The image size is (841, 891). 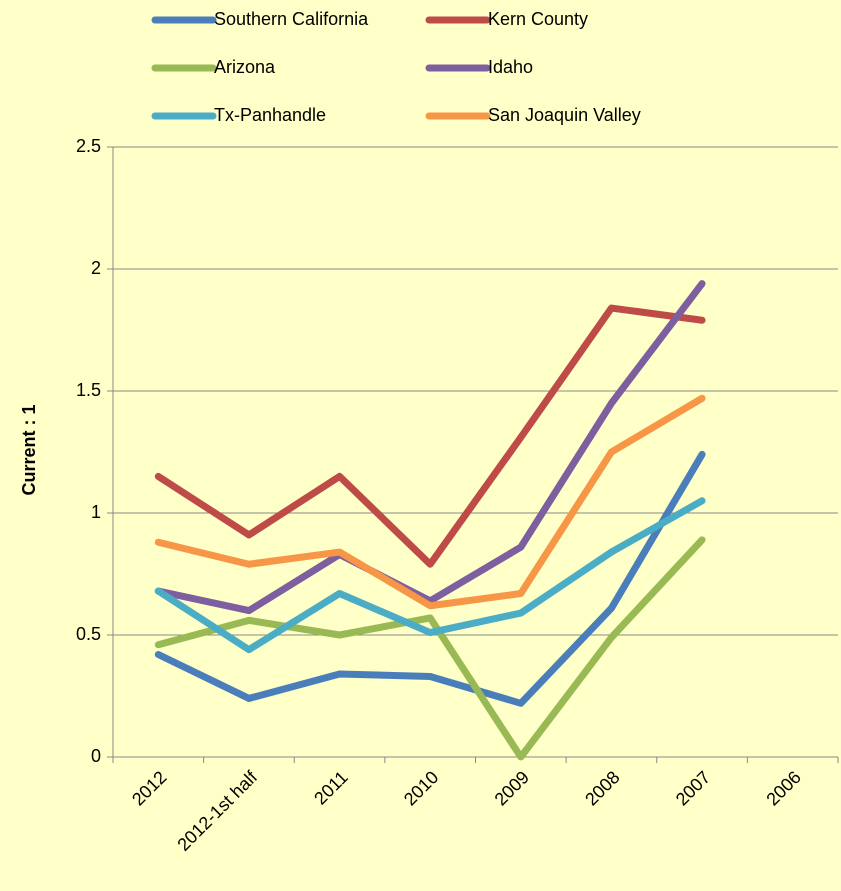 What do you see at coordinates (510, 67) in the screenshot?
I see `legend-label: Idaho` at bounding box center [510, 67].